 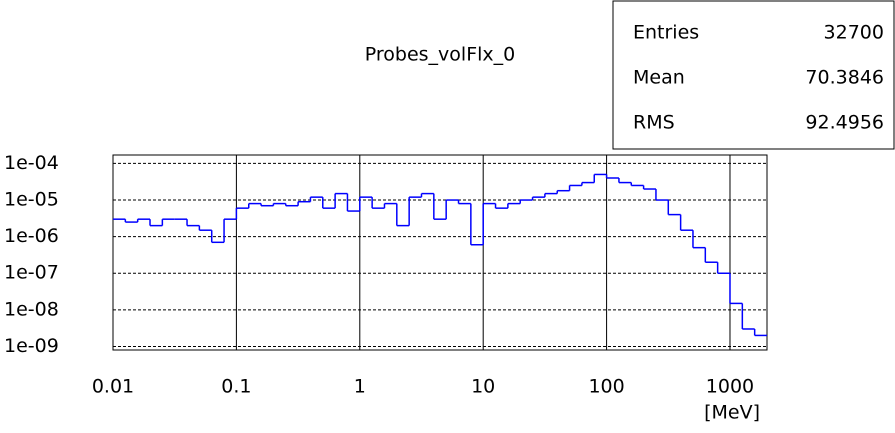 I want to click on stats-value: 32700, so click(x=854, y=33).